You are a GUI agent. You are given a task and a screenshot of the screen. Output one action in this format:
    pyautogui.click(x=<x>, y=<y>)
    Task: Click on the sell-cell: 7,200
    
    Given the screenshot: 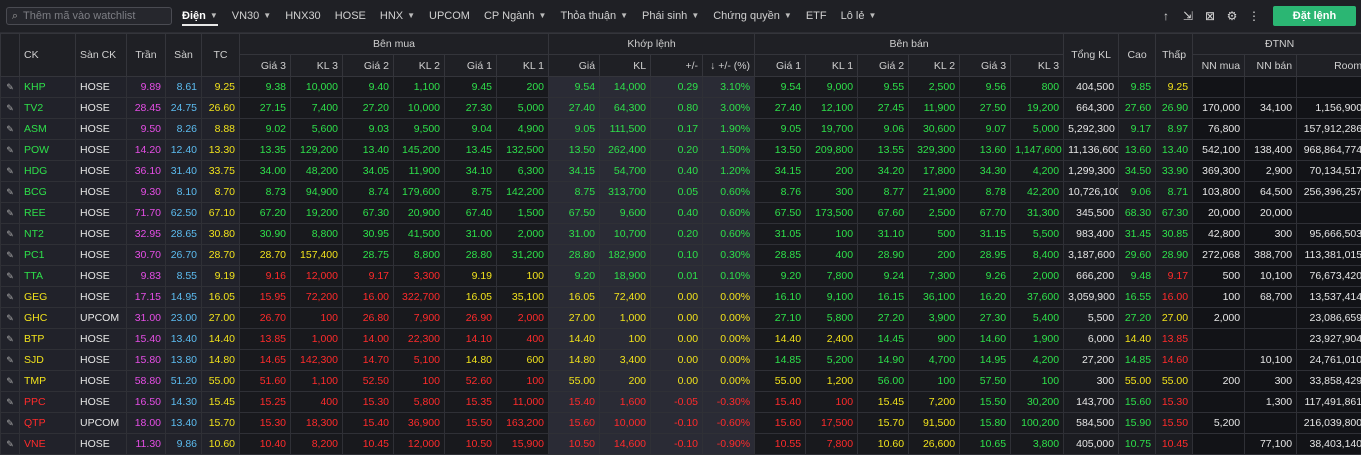 What is the action you would take?
    pyautogui.click(x=934, y=402)
    